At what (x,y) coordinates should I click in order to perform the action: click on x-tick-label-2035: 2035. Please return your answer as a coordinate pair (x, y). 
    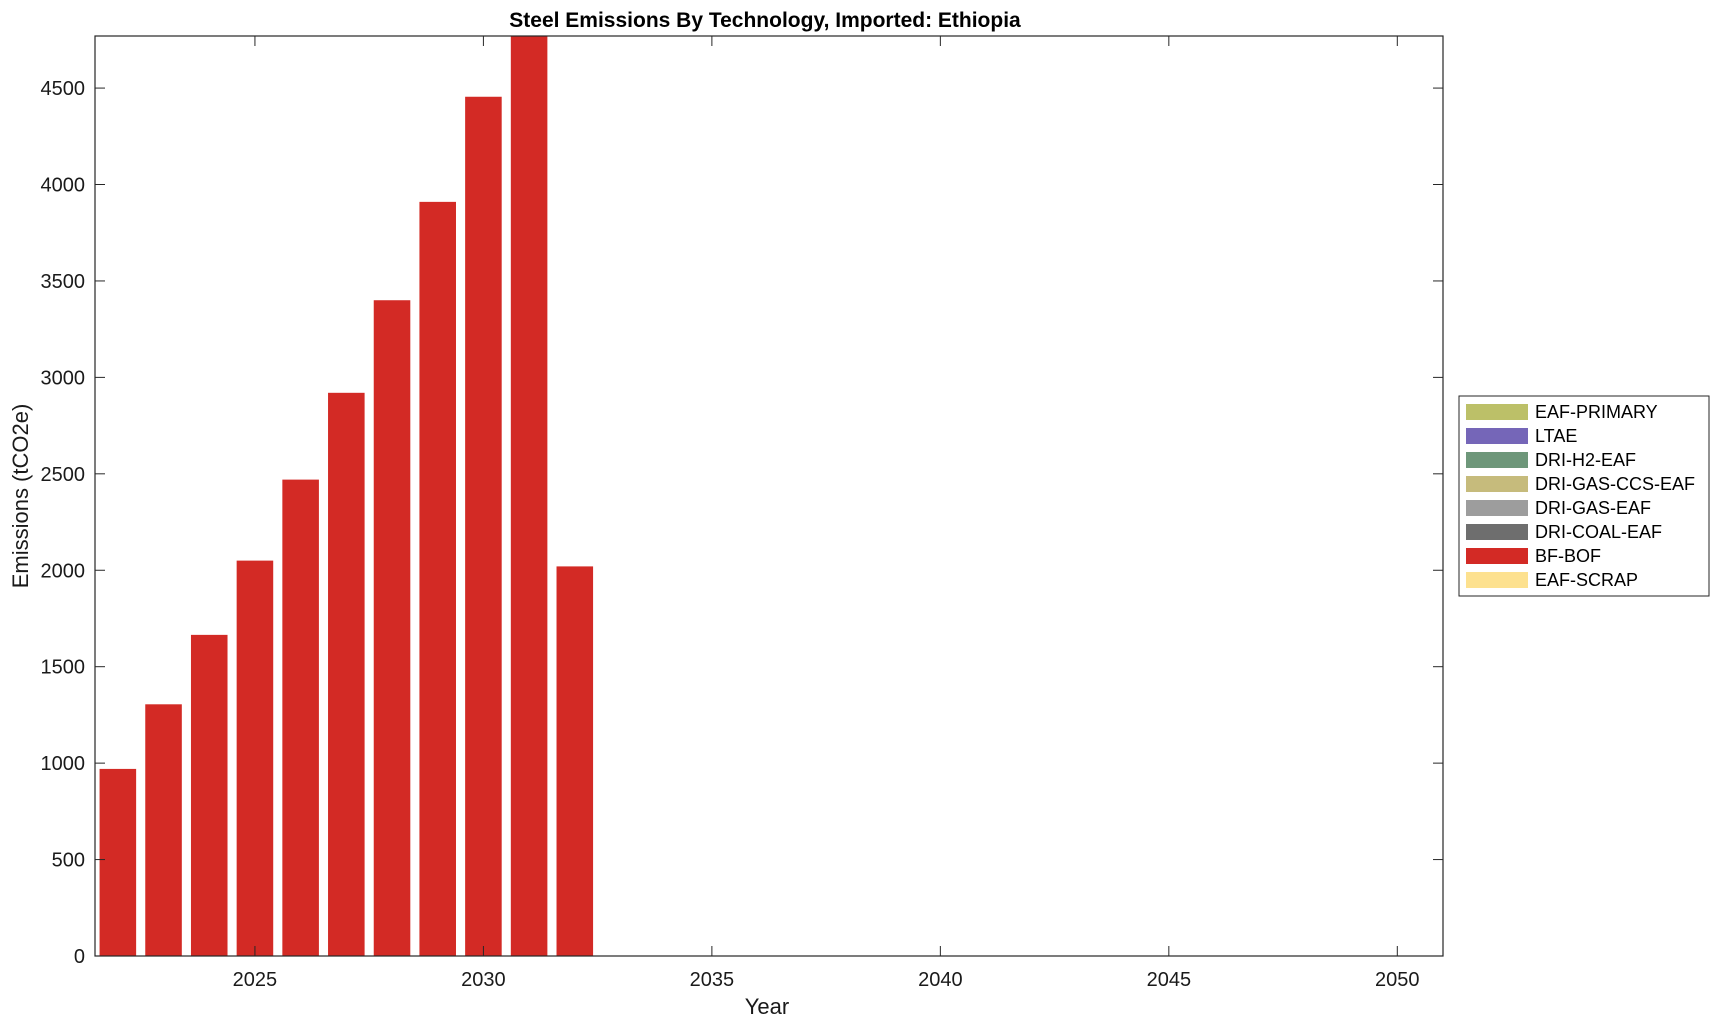
    Looking at the image, I should click on (712, 980).